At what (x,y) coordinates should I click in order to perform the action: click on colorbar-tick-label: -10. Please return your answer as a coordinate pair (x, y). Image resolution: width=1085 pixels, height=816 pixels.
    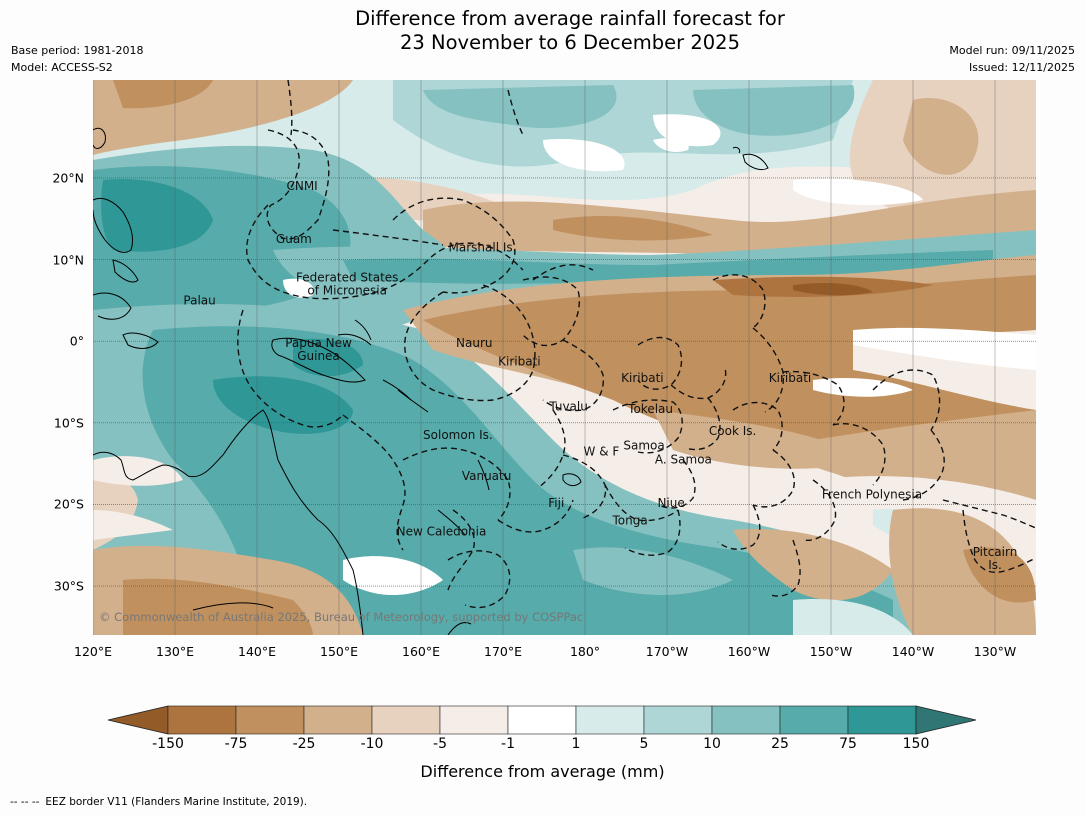
    Looking at the image, I should click on (372, 744).